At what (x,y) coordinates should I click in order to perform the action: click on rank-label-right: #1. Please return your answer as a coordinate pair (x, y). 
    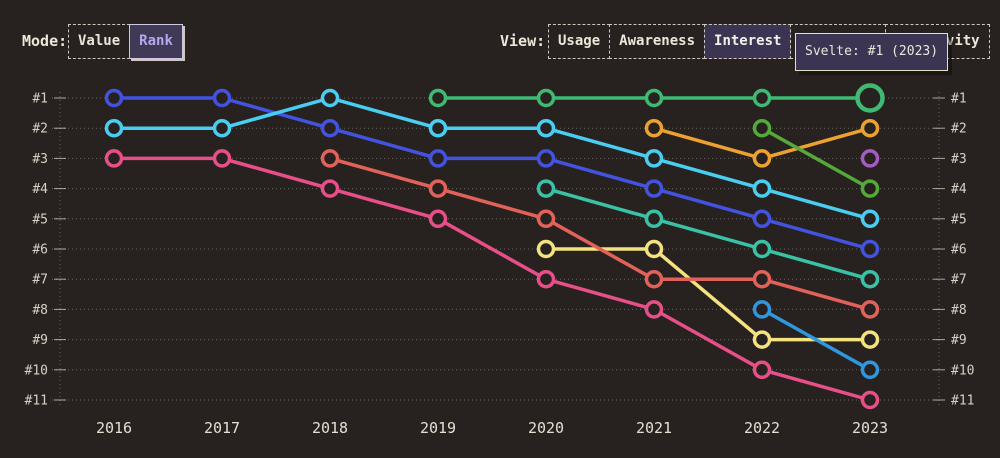
    Looking at the image, I should click on (959, 99).